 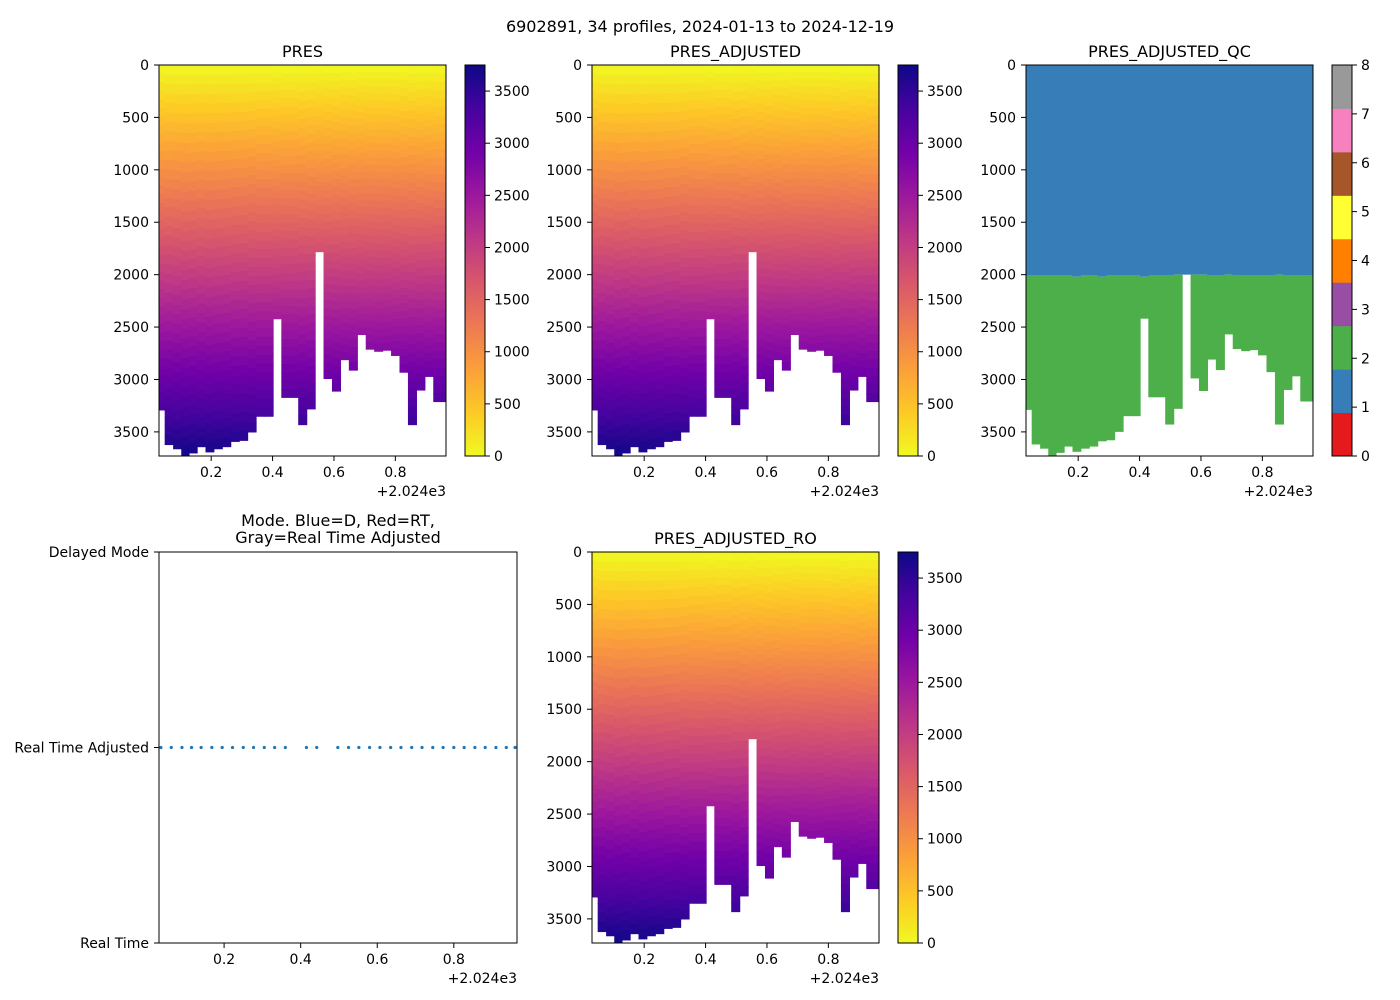 I want to click on colorbar-tick-label: 1500, so click(x=512, y=301).